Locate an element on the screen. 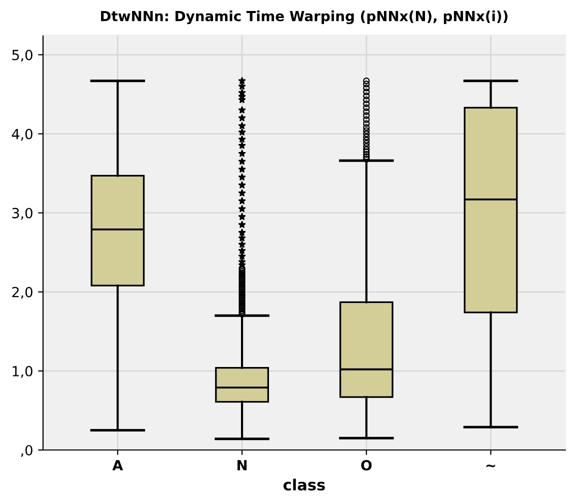  y-tick-label: 5,0 is located at coordinates (22, 56).